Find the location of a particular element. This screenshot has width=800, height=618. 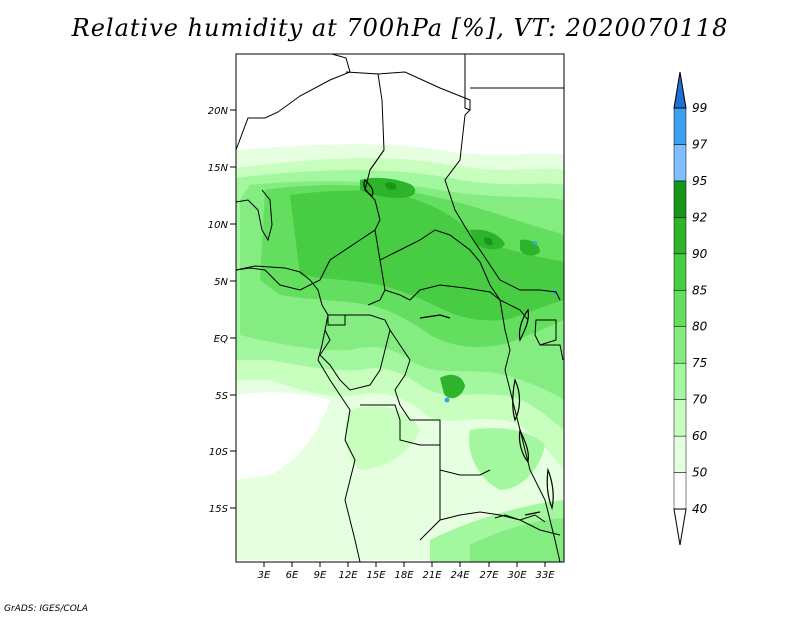

lakes is located at coordinates (458, 347).